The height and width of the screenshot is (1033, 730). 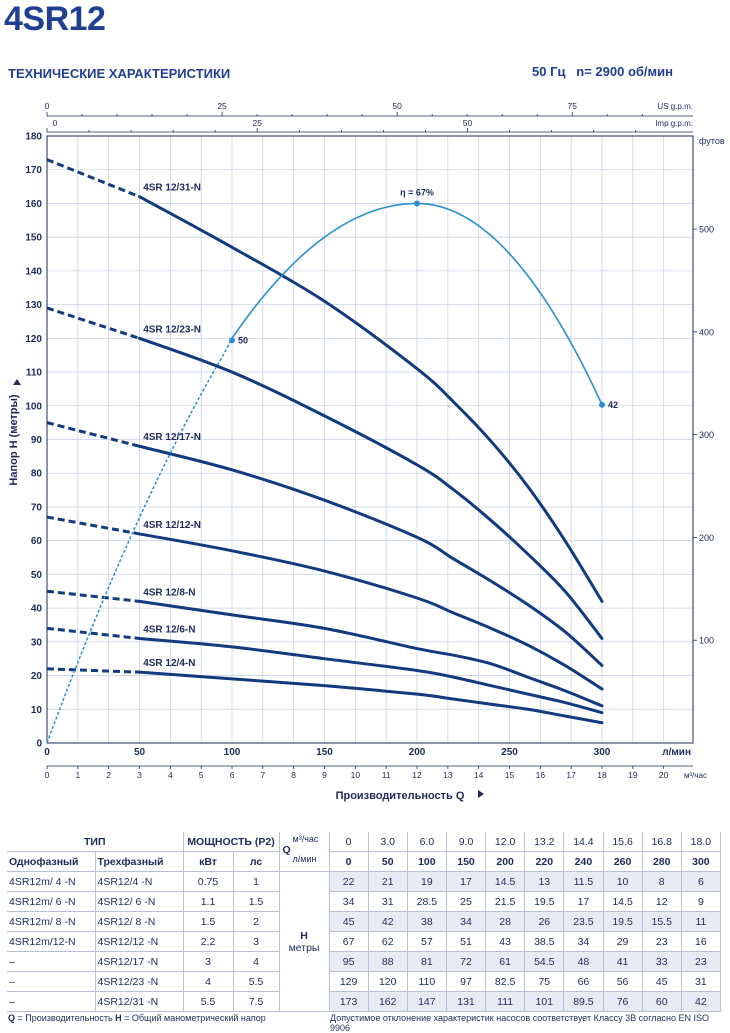 I want to click on head-value: 81, so click(x=426, y=961).